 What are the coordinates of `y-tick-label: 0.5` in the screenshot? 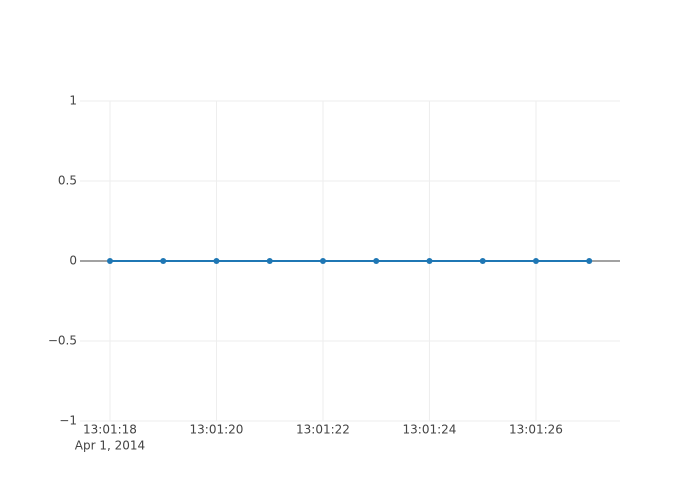 It's located at (67, 181).